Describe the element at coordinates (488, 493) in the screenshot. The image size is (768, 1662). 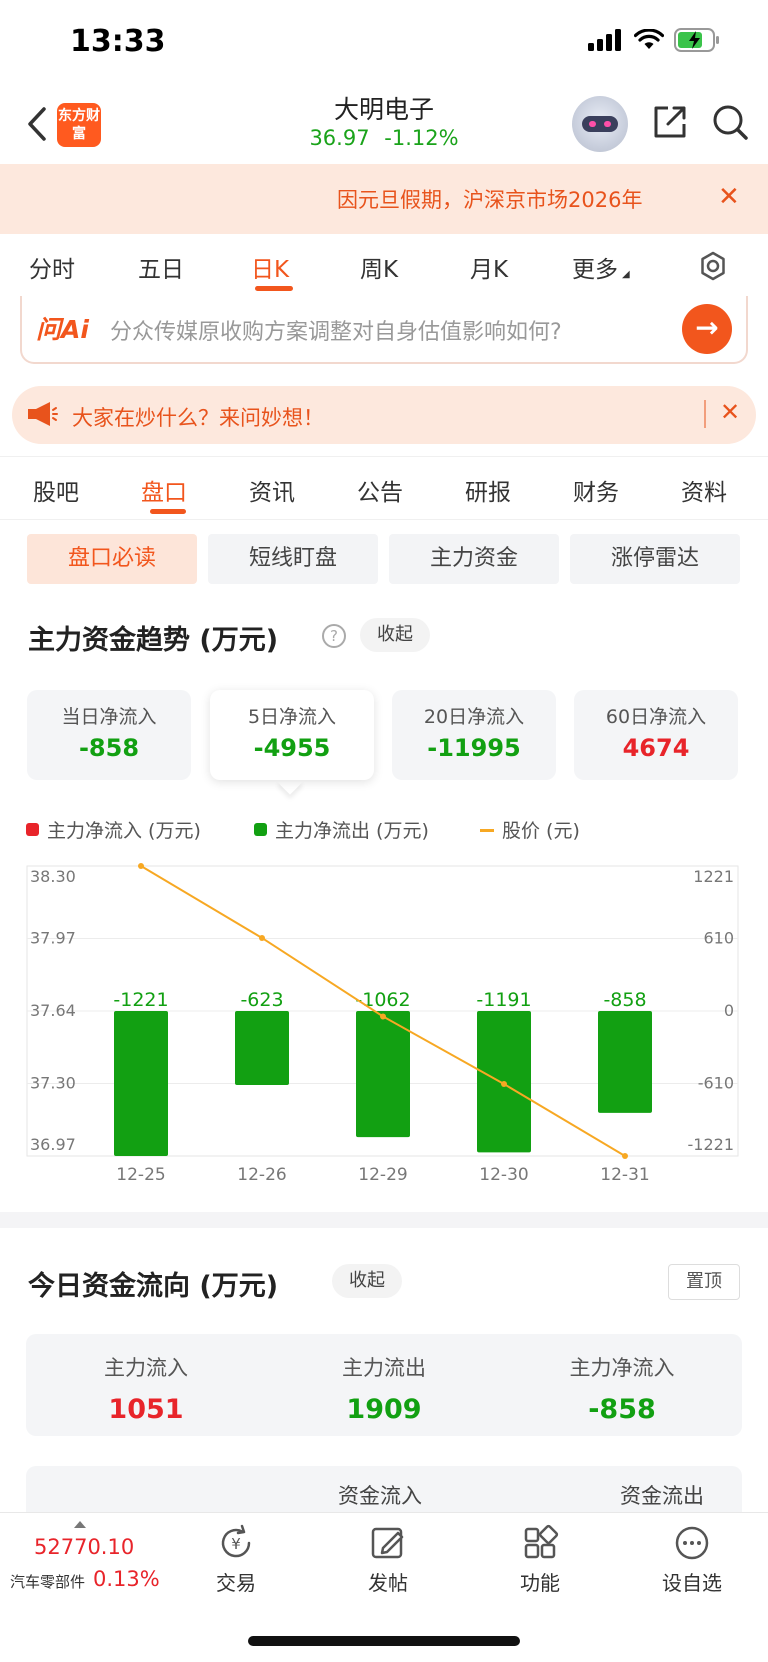
I see `tab-research: 研报` at that location.